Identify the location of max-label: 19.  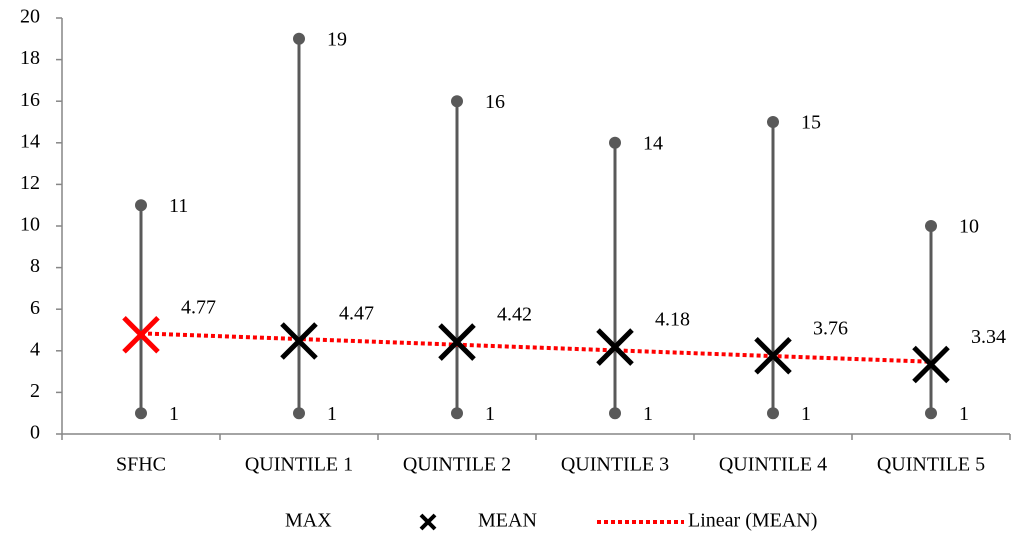
(337, 39).